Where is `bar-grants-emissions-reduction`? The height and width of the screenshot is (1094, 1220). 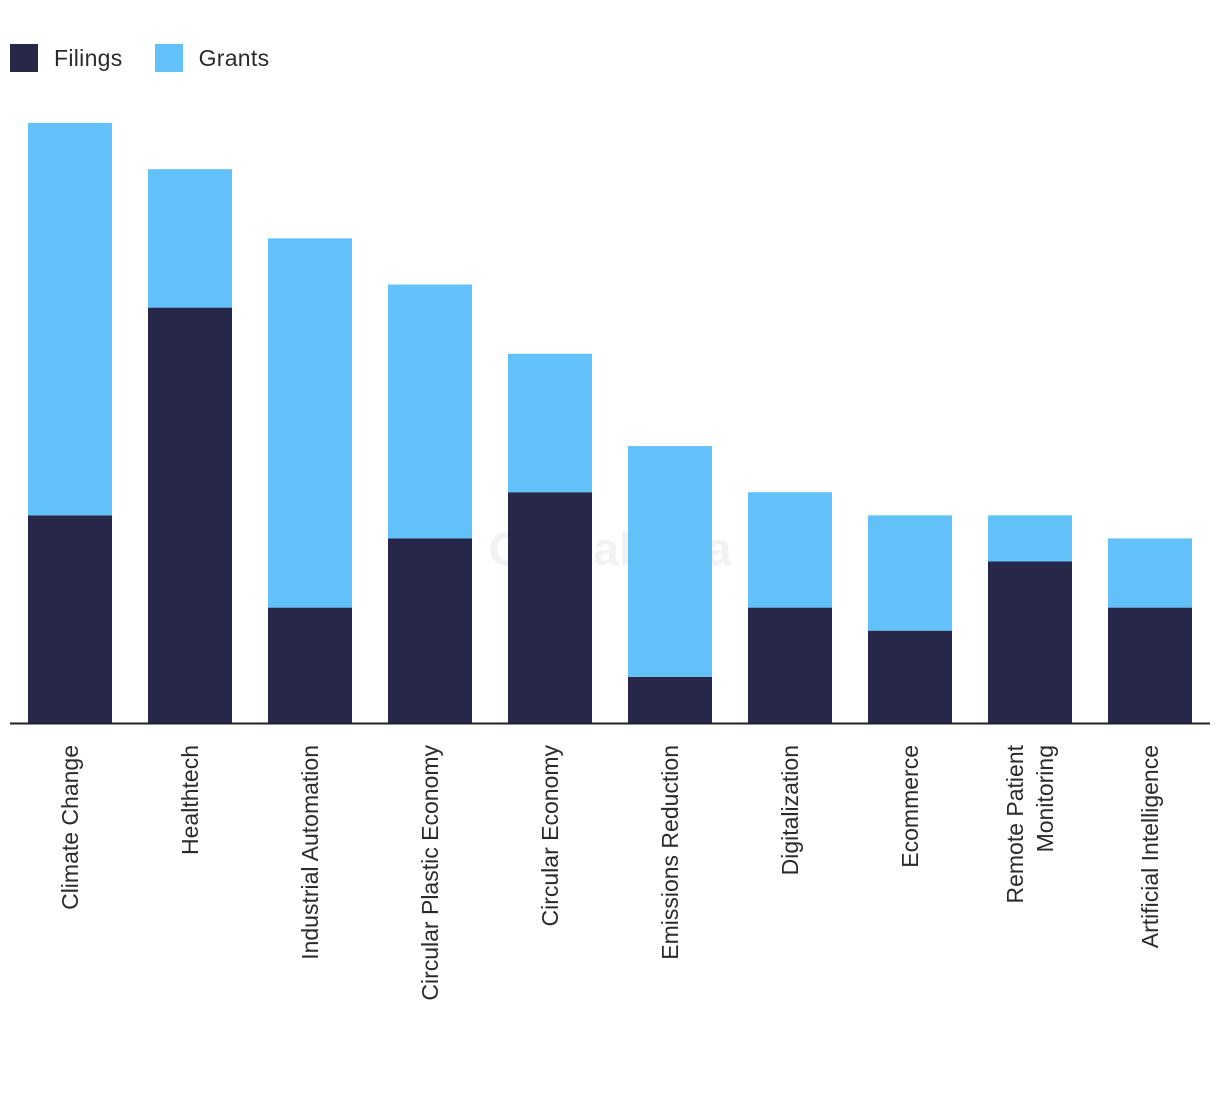
bar-grants-emissions-reduction is located at coordinates (670, 561).